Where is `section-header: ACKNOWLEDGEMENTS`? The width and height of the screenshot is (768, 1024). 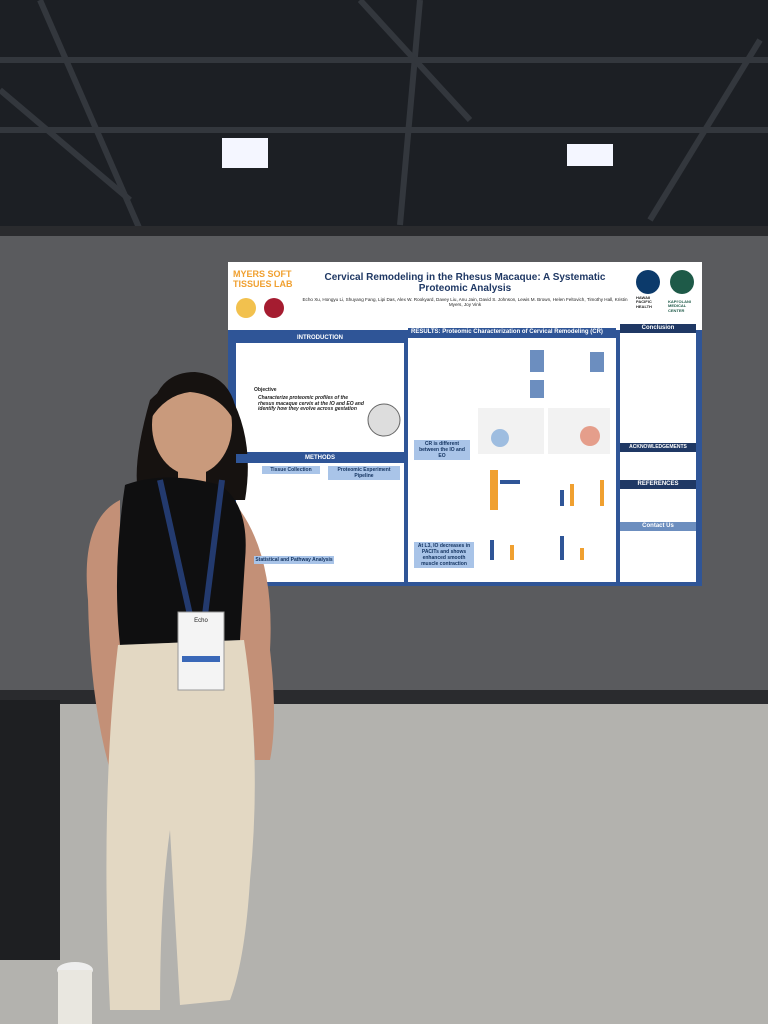 section-header: ACKNOWLEDGEMENTS is located at coordinates (658, 447).